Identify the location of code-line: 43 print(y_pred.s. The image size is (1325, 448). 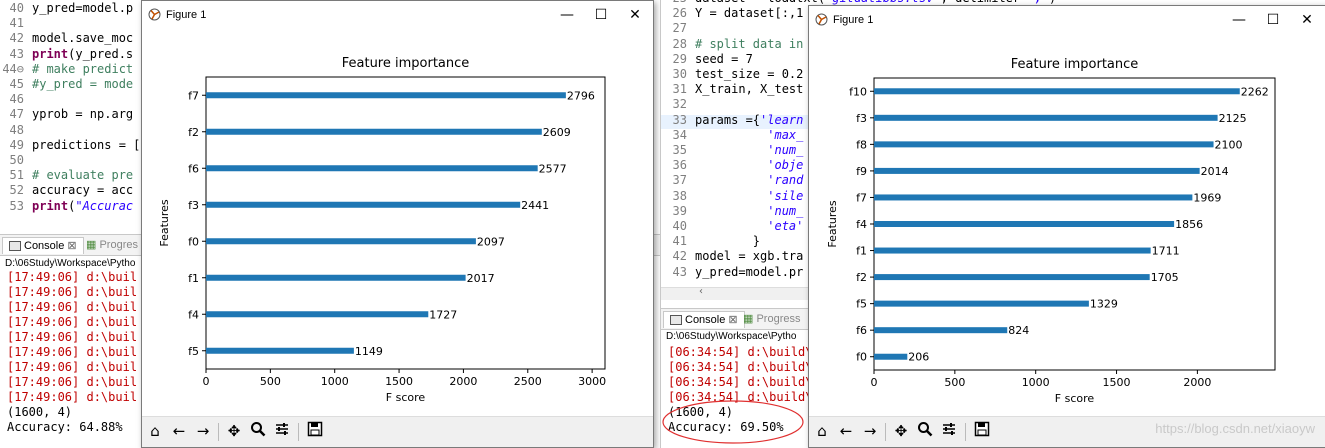
(70, 54).